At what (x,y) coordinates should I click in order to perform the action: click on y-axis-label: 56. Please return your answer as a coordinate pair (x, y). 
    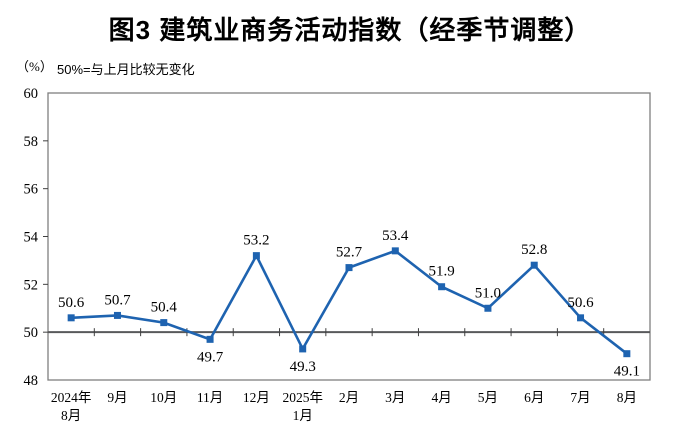
    Looking at the image, I should click on (31, 190).